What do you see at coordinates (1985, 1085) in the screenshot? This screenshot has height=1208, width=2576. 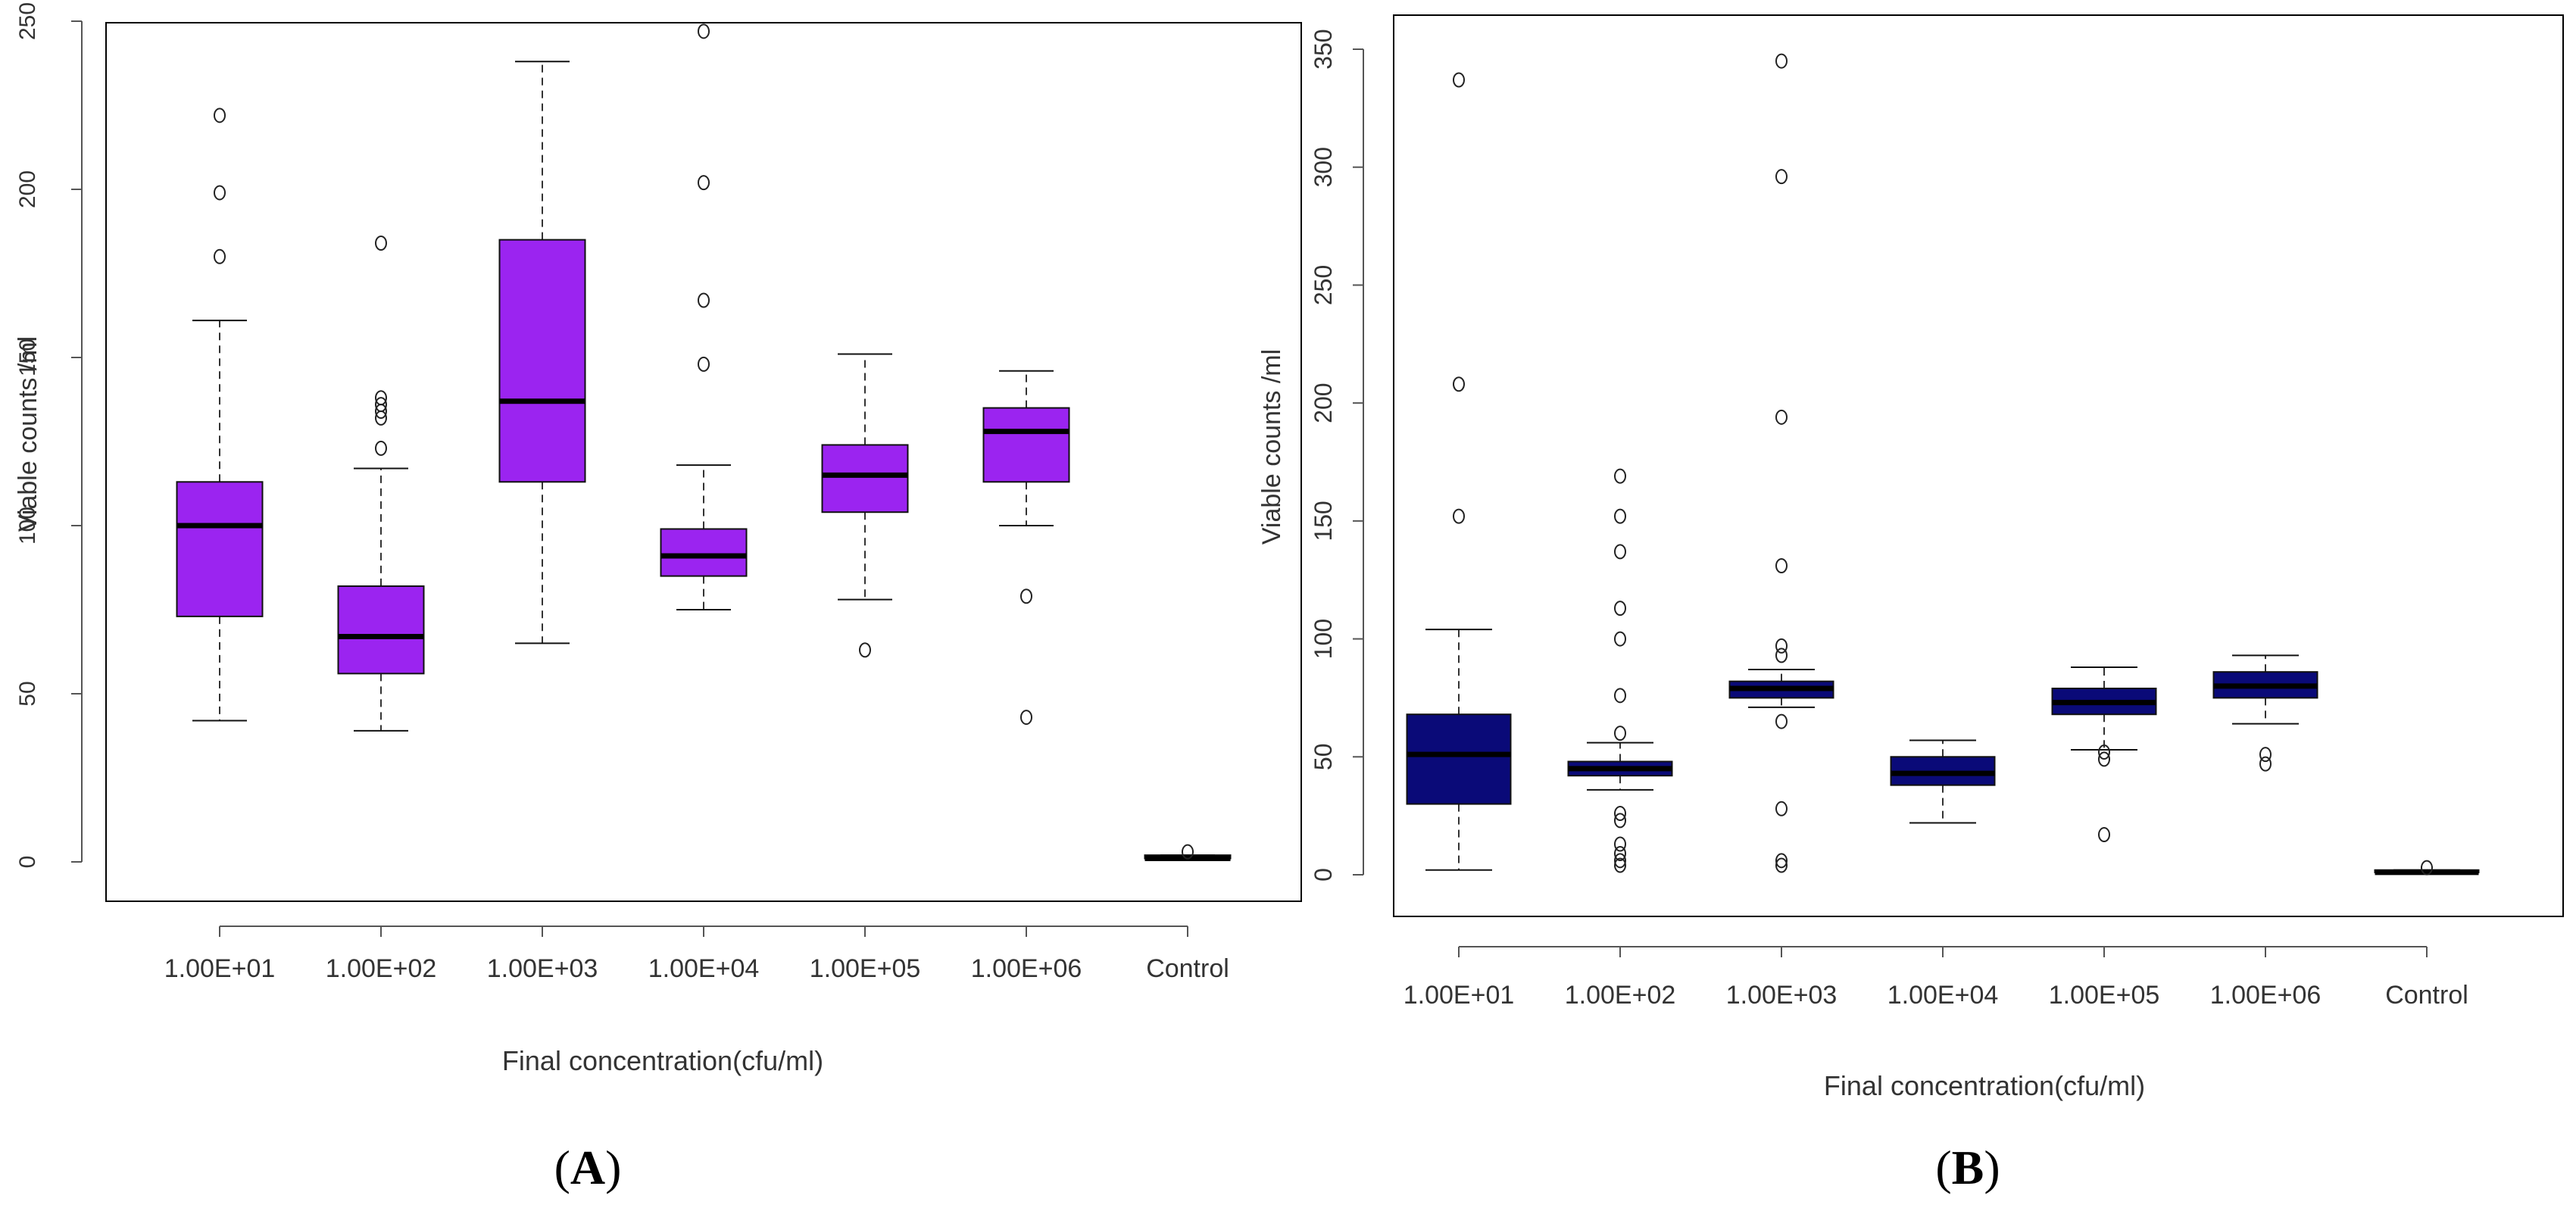 I see `x-axis-title-b: Final concentration(cfu/ml)` at bounding box center [1985, 1085].